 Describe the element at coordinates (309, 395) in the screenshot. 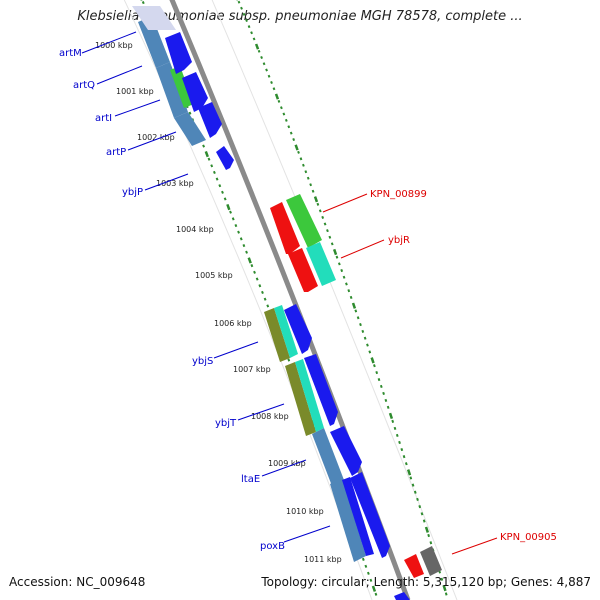

I see `gene-ybjT-cyan` at that location.